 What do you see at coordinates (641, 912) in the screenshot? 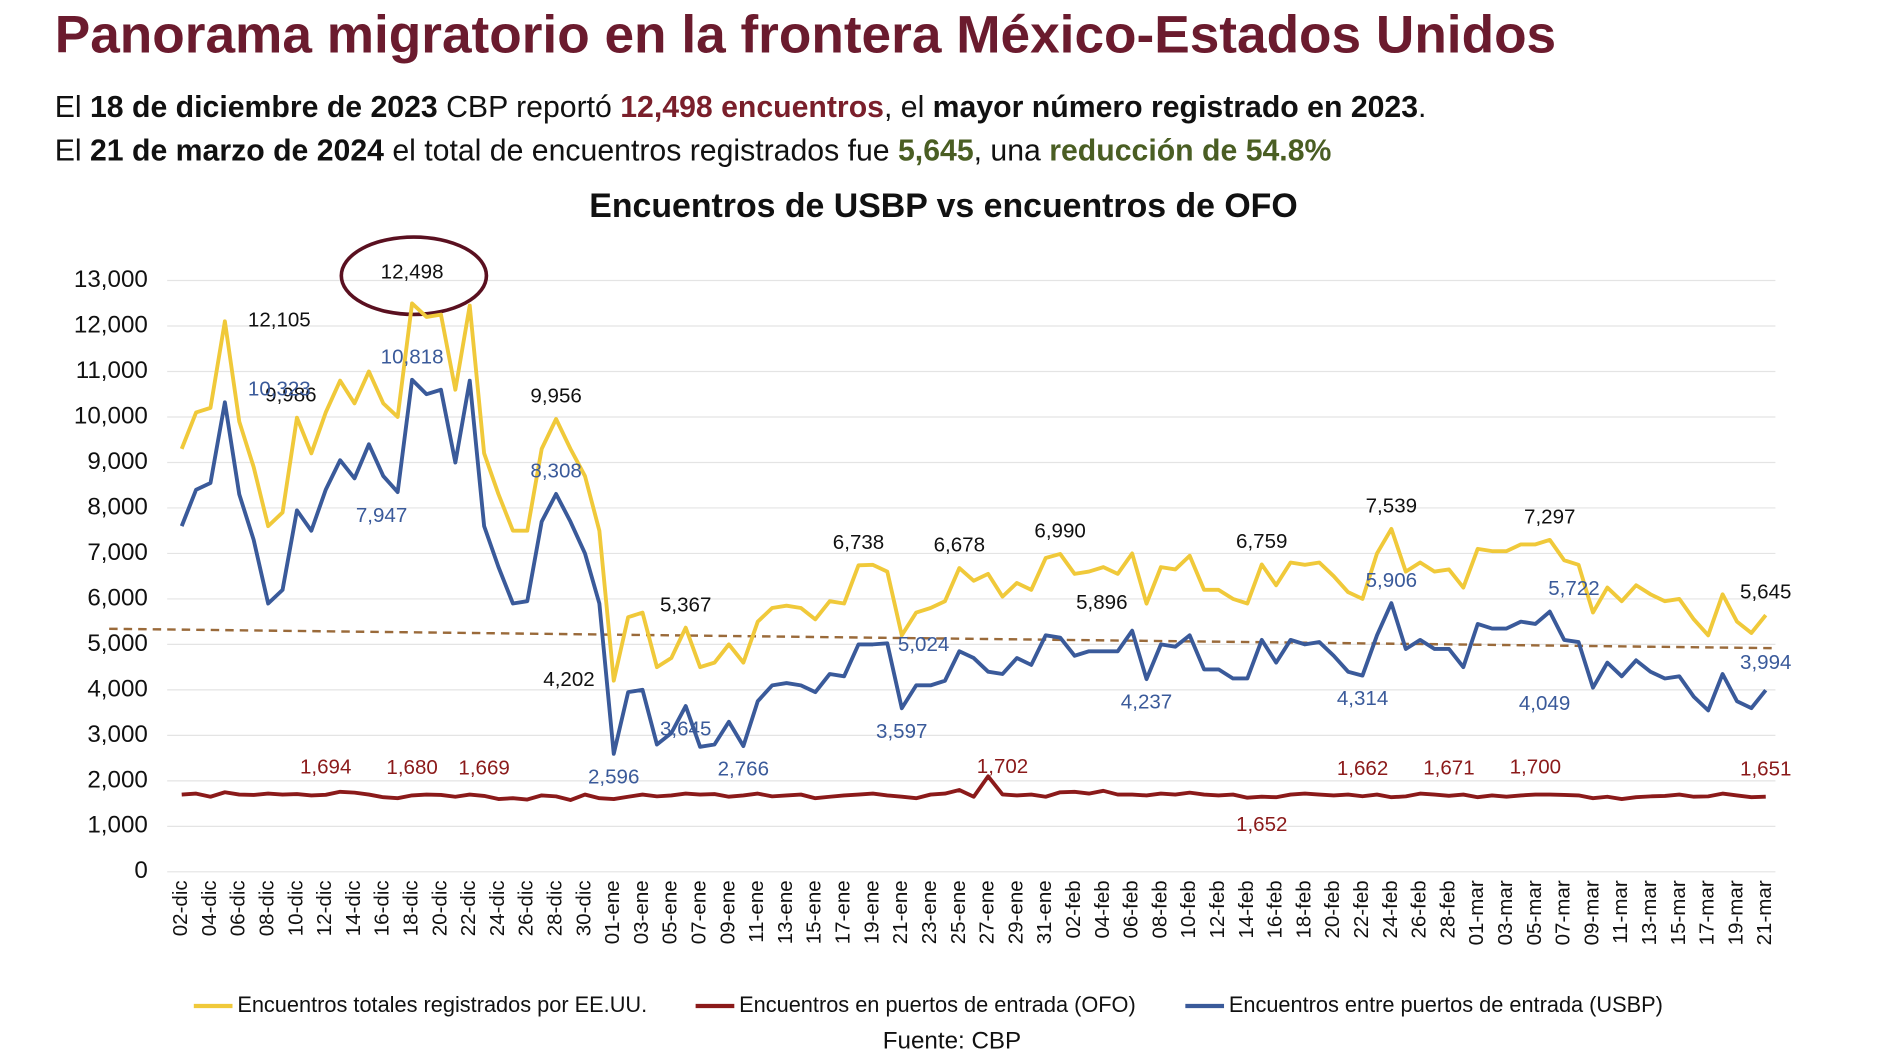
I see `x-tick-label: 03-ene` at bounding box center [641, 912].